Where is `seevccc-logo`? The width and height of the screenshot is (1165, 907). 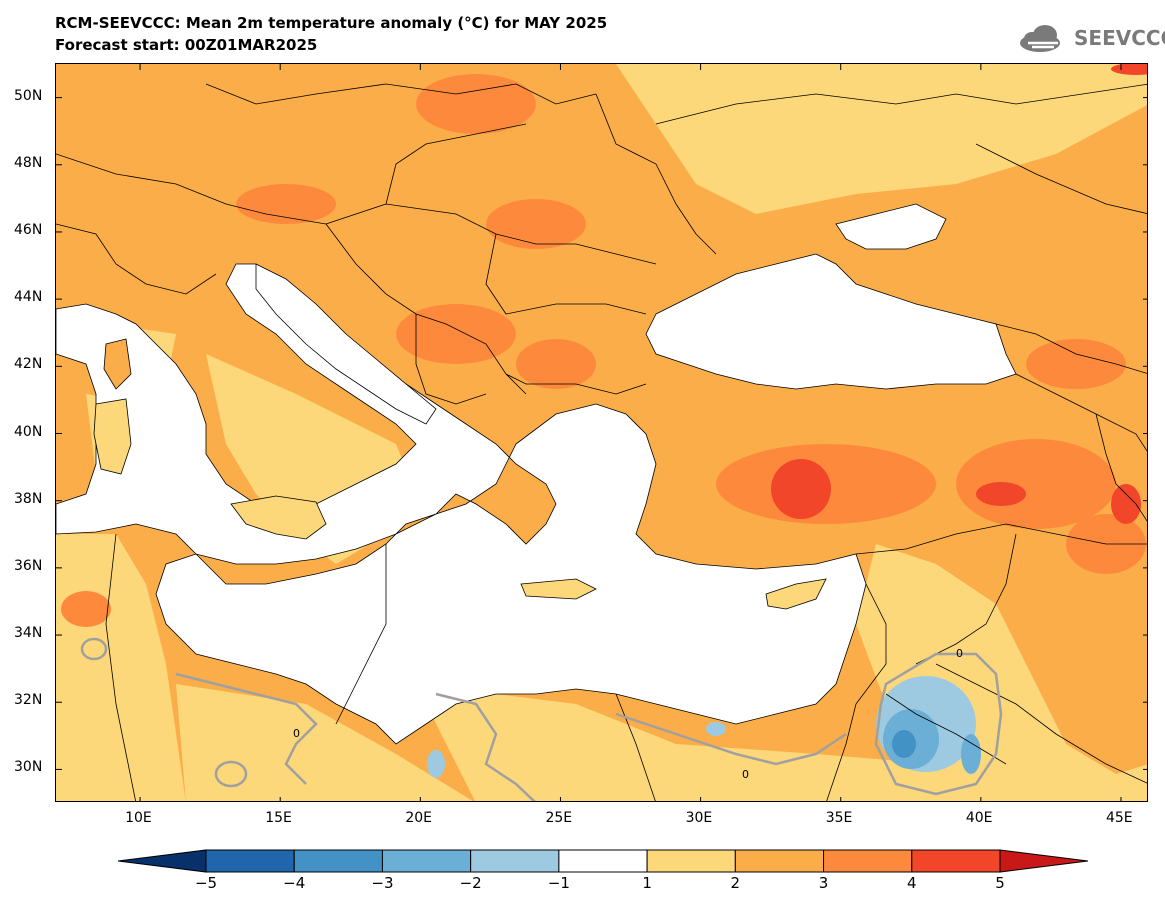 seevccc-logo is located at coordinates (1040, 38).